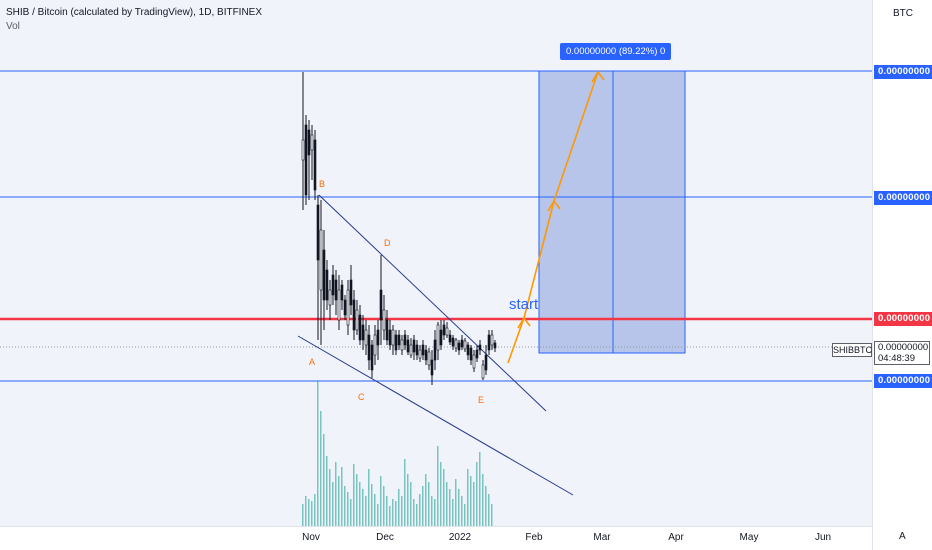 This screenshot has width=932, height=550. I want to click on price-tag-red-resistance: 0.00000000, so click(903, 319).